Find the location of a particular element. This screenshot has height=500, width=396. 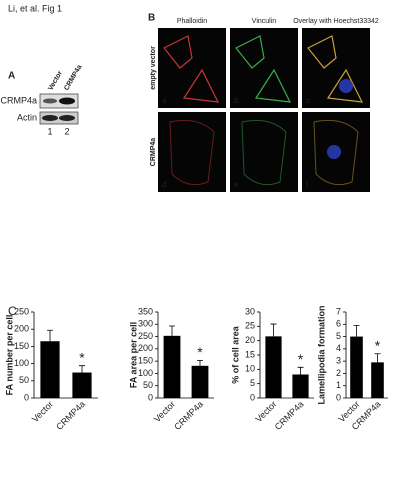

y-tick-label: 350 is located at coordinates (145, 311).